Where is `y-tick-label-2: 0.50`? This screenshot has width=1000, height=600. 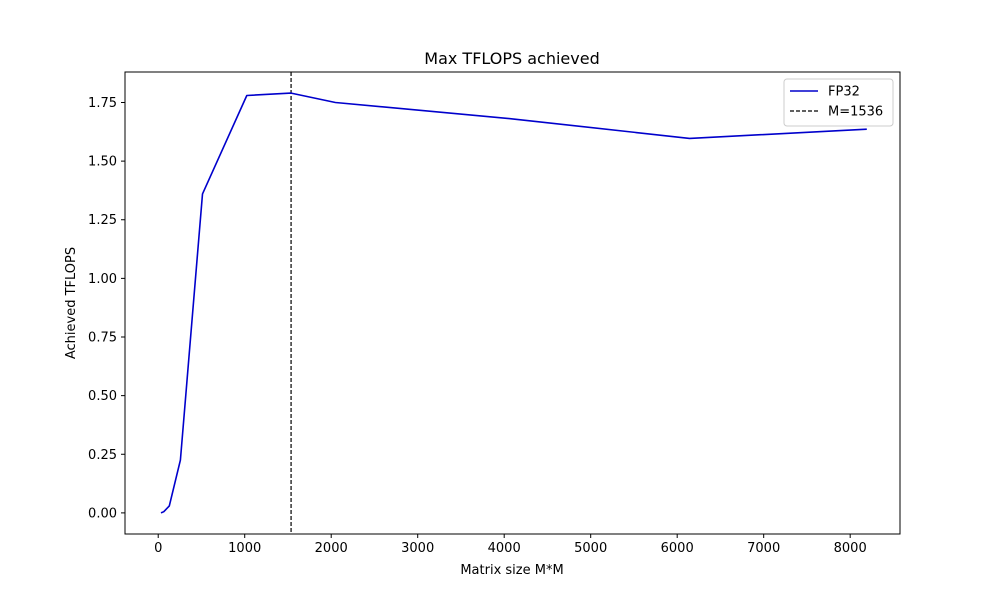 y-tick-label-2: 0.50 is located at coordinates (102, 396).